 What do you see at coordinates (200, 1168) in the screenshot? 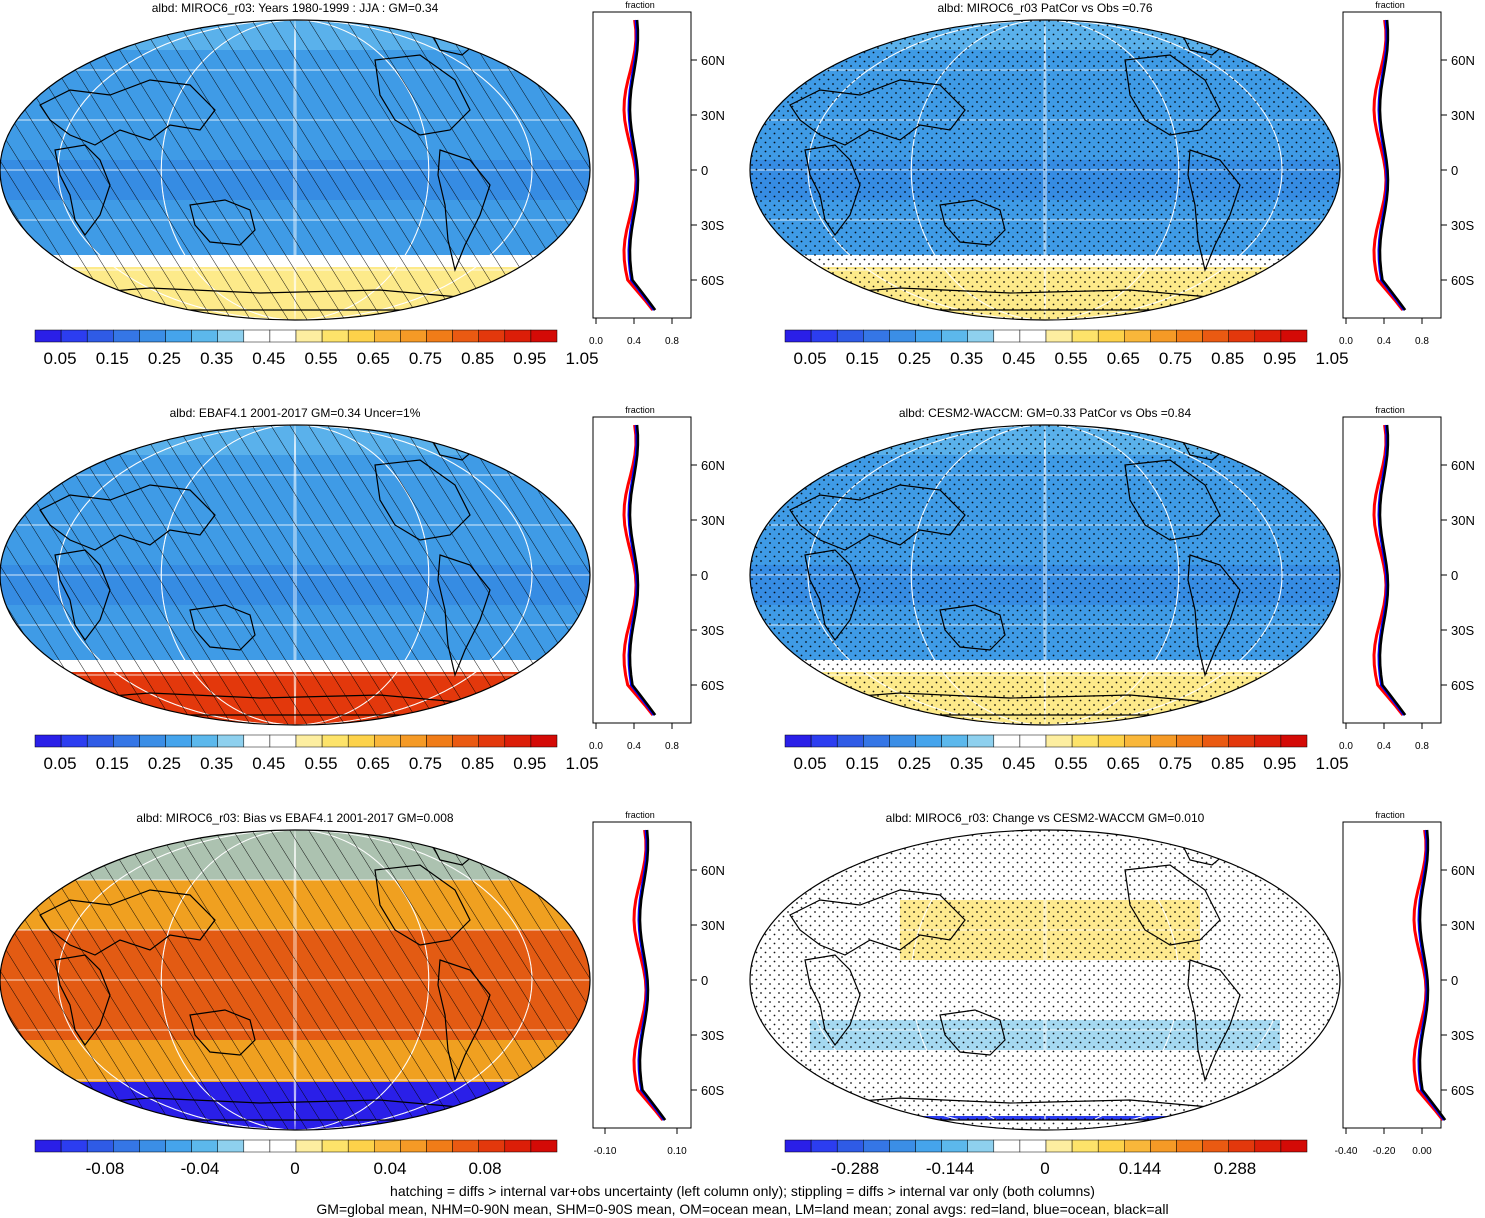
I see `colorbar-tick-label: -0.04` at bounding box center [200, 1168].